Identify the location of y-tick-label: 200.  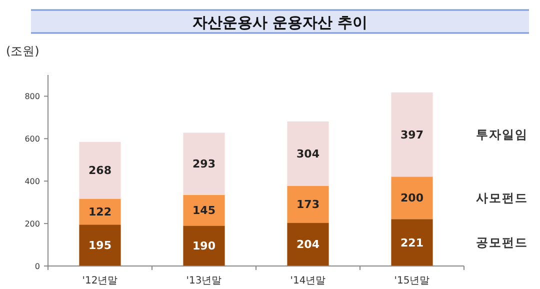
(32, 223).